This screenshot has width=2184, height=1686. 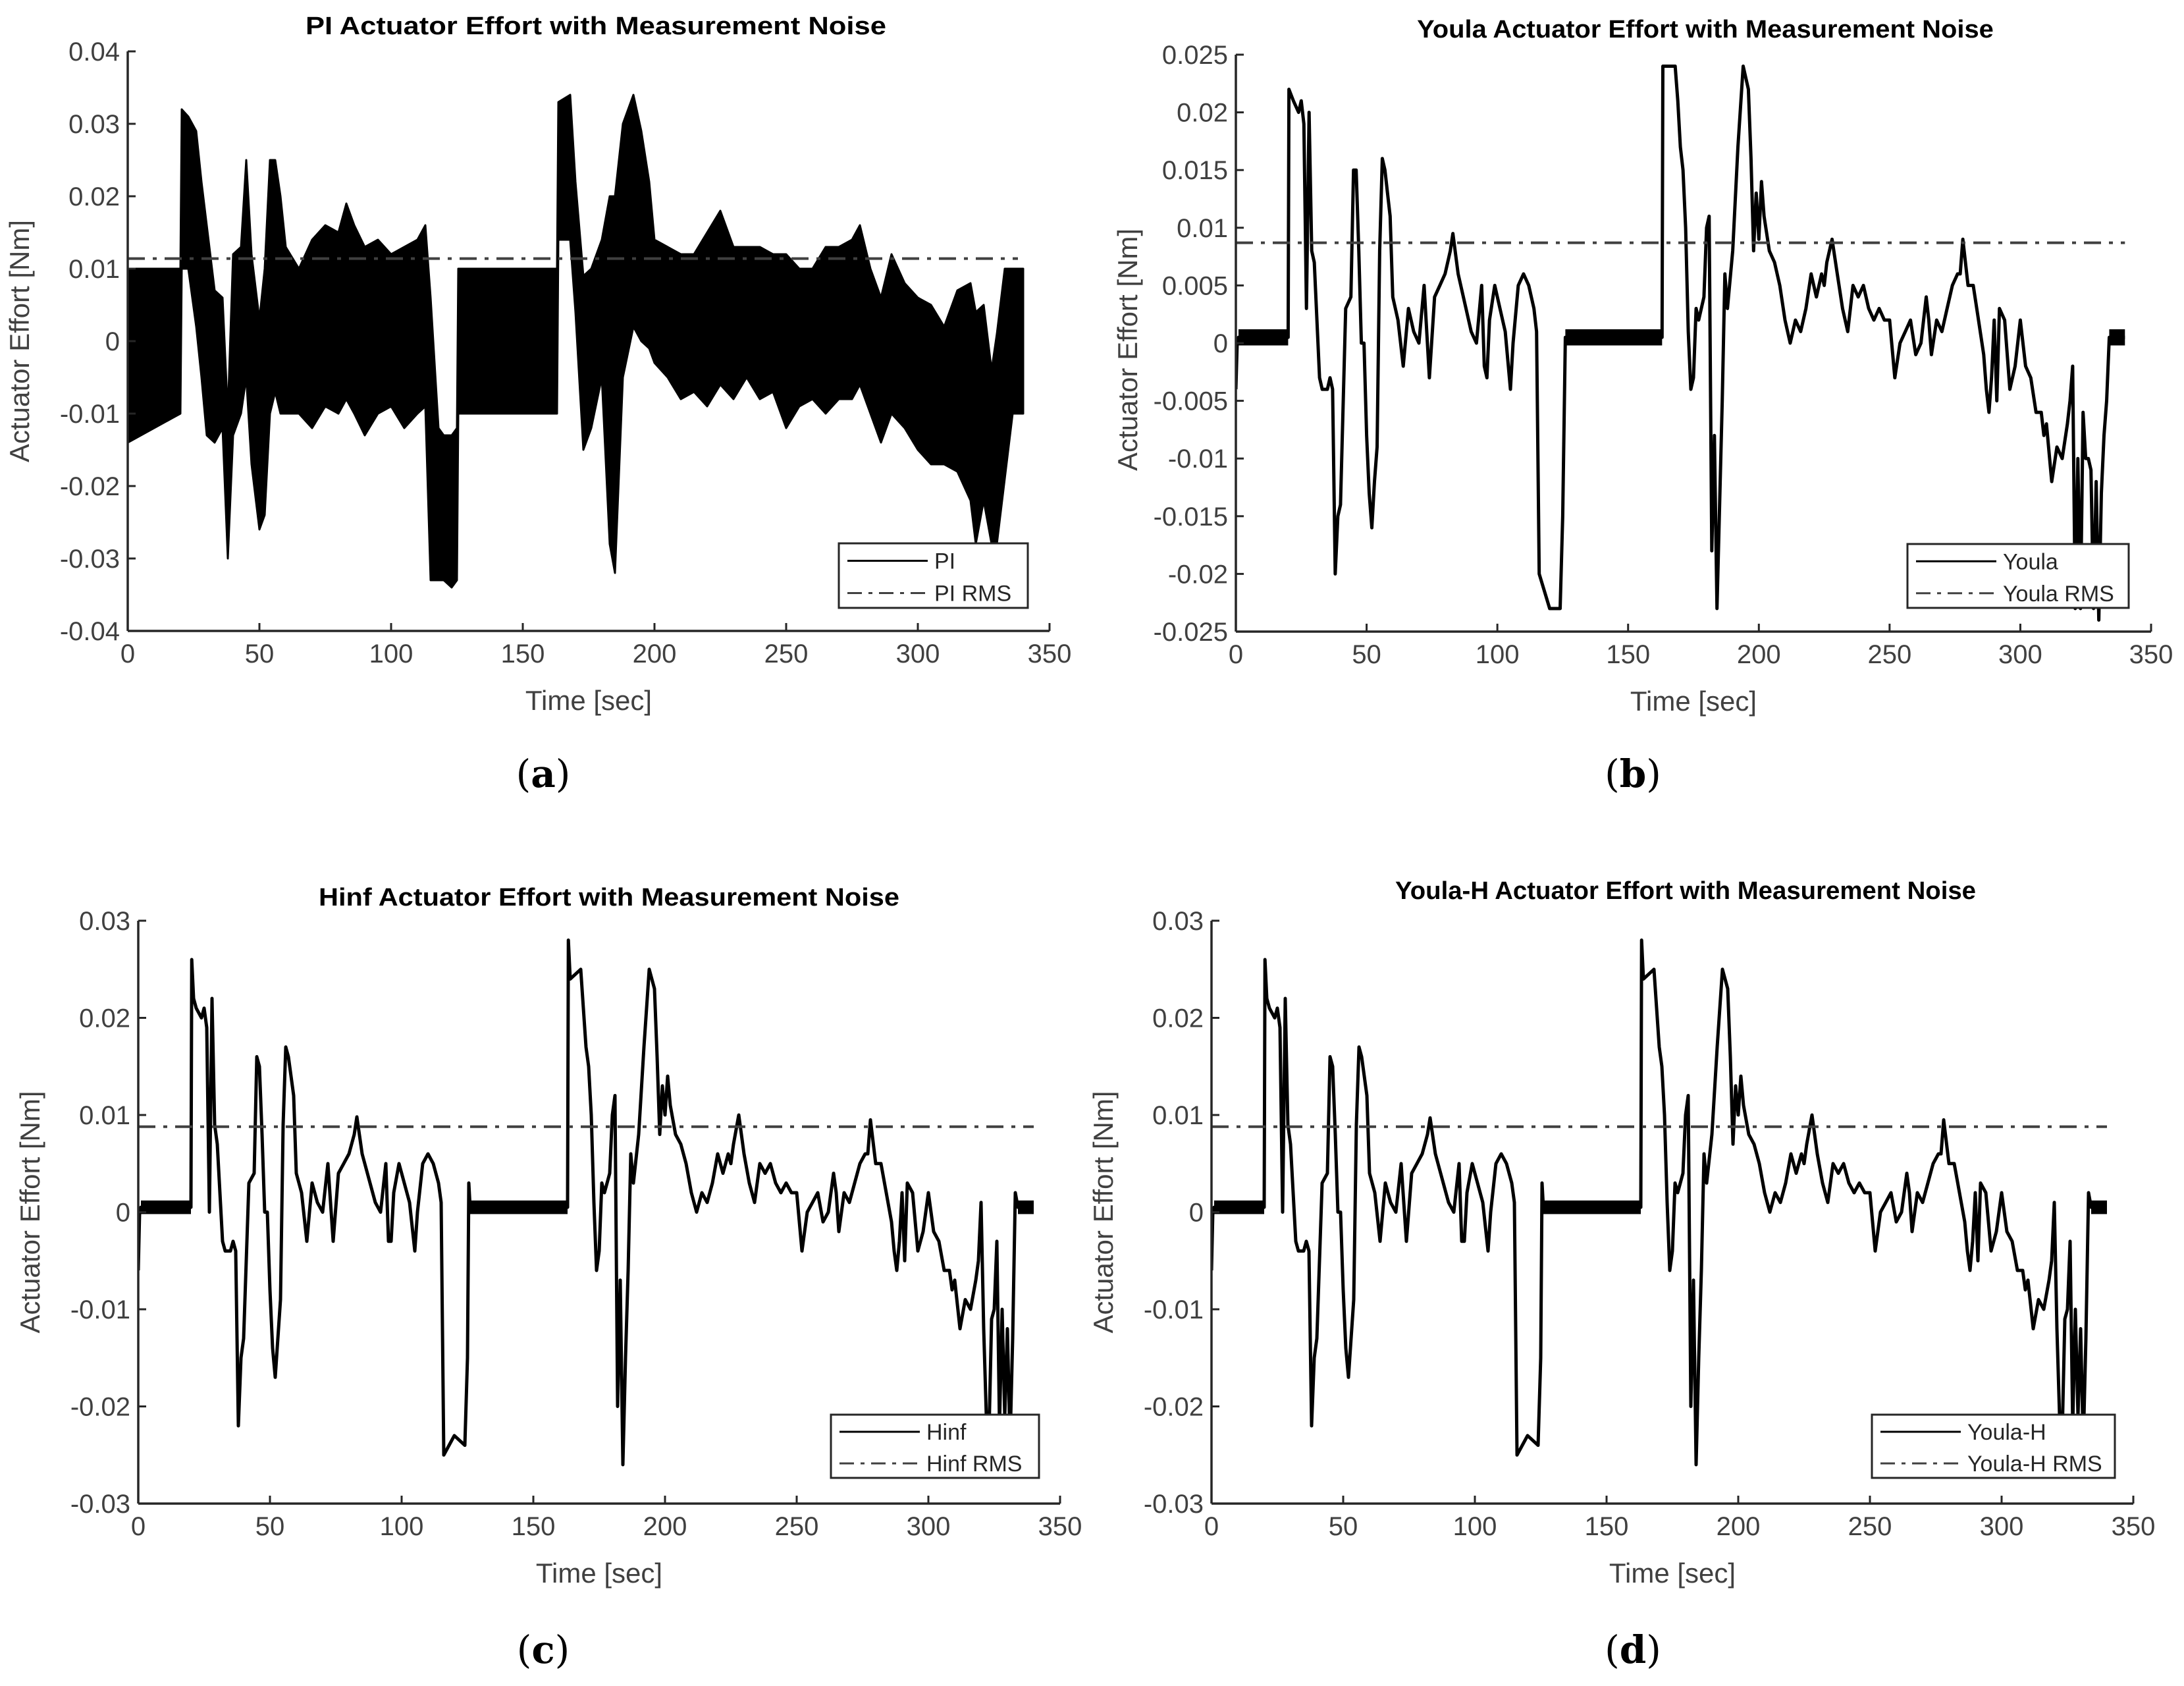 I want to click on subfigure-caption: (b), so click(x=1633, y=773).